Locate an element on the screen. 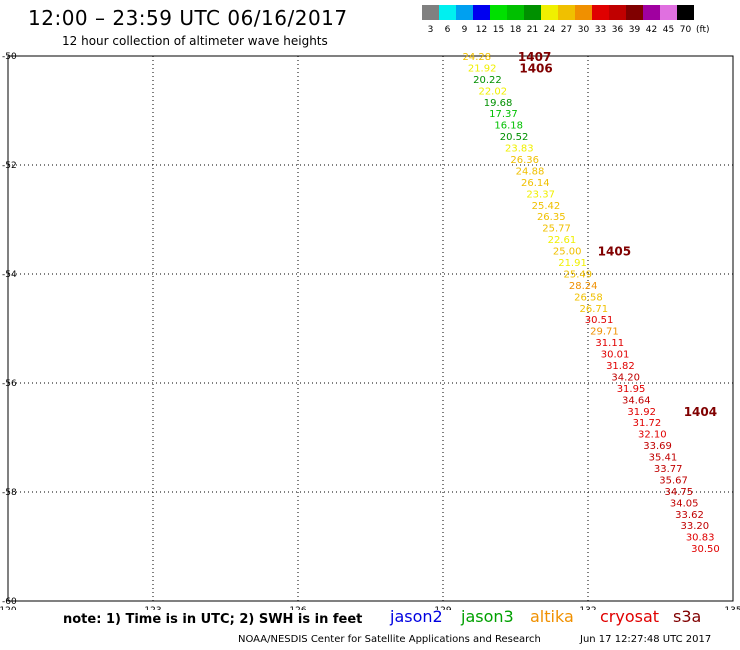 The width and height of the screenshot is (740, 650). colorbar-label: 42 is located at coordinates (651, 30).